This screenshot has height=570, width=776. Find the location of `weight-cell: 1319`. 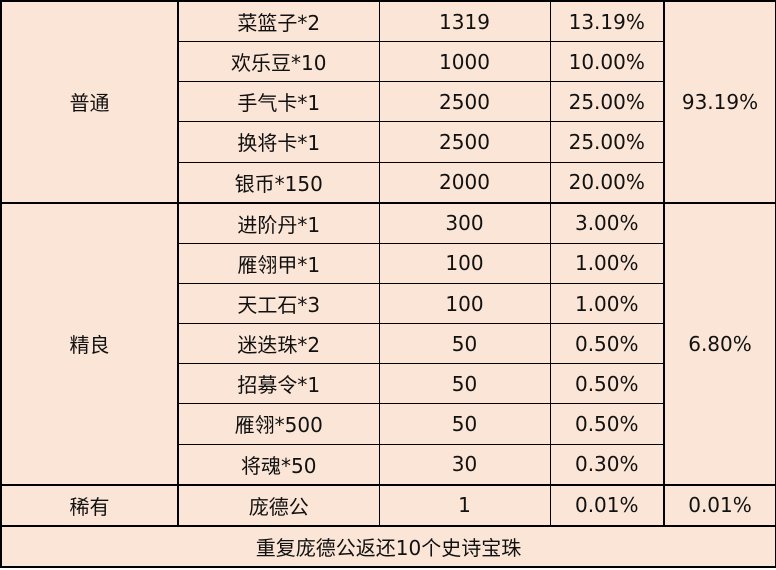

weight-cell: 1319 is located at coordinates (464, 21).